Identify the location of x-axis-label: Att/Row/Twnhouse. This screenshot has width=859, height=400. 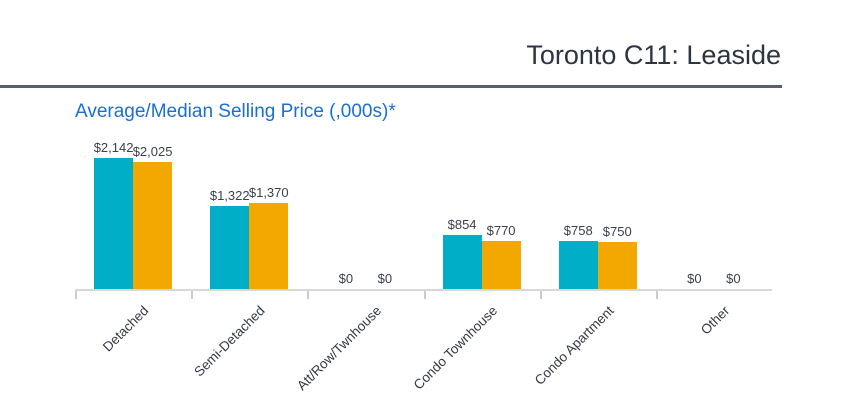
(339, 348).